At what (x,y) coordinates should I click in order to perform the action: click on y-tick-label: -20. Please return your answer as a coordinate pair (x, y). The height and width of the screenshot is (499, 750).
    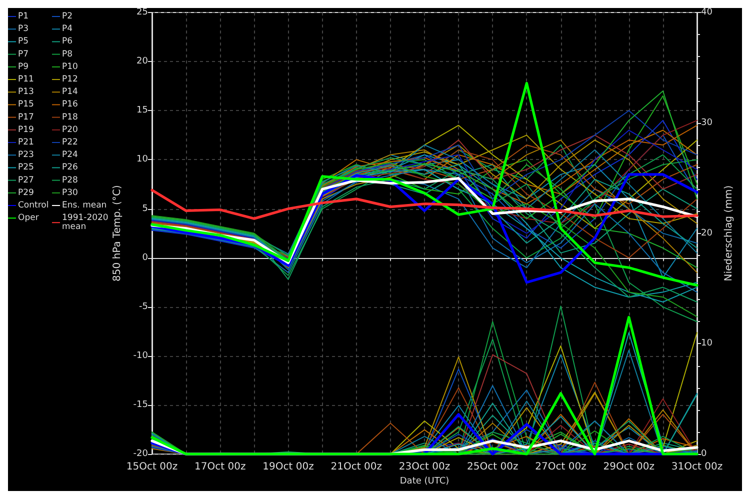
    Looking at the image, I should click on (140, 454).